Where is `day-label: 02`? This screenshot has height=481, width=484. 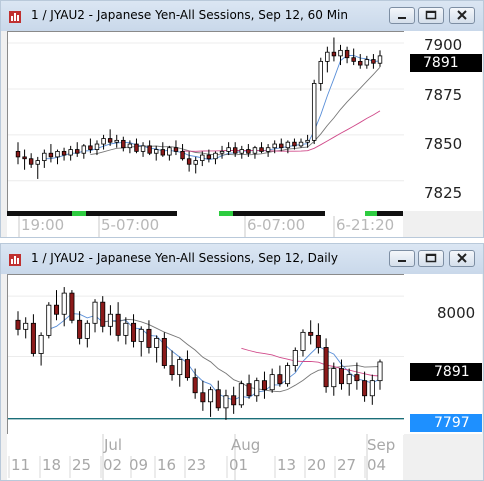
day-label: 02 is located at coordinates (113, 465).